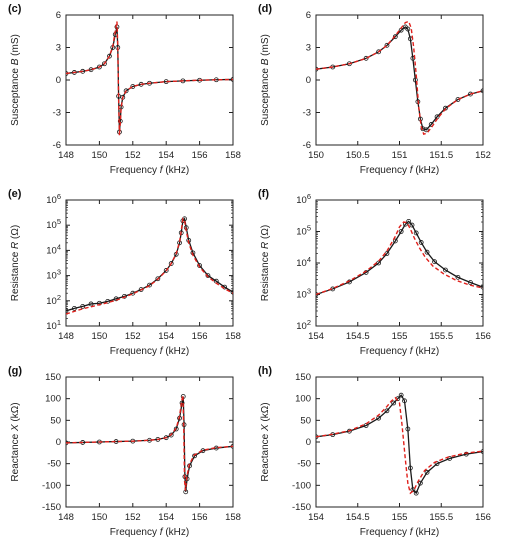  Describe the element at coordinates (57, 145) in the screenshot. I see `y-tick-label: -6` at that location.